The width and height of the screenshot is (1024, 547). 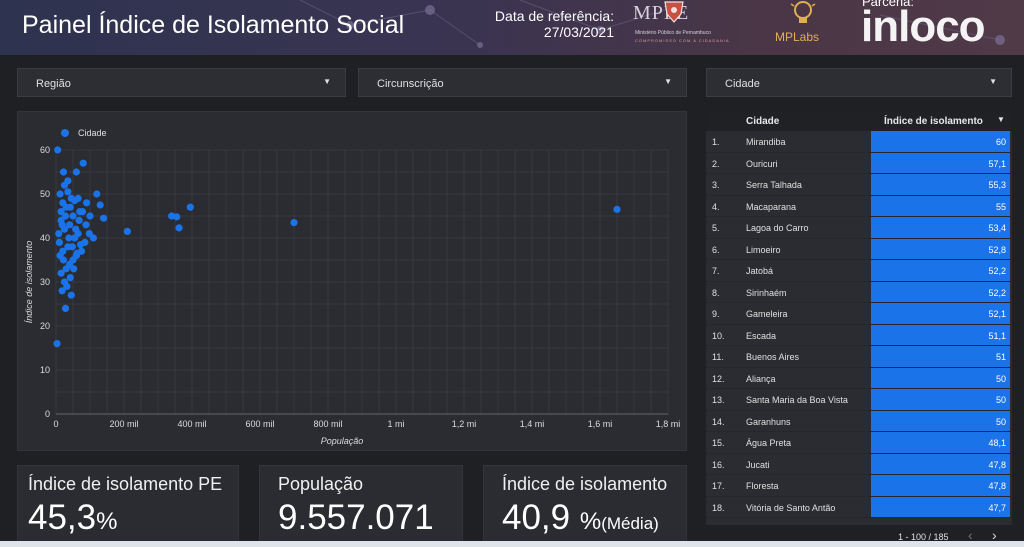 What do you see at coordinates (859, 443) in the screenshot?
I see `table-row: 15. Água Preta 48,1` at bounding box center [859, 443].